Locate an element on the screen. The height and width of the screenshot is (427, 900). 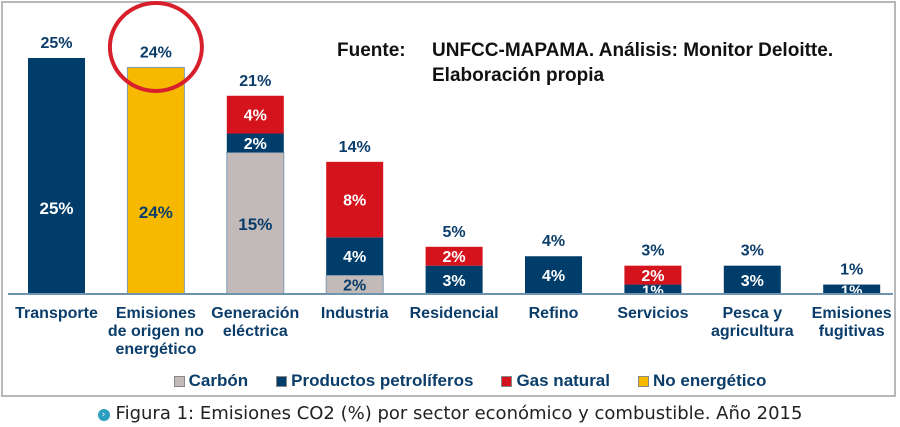
legend-item-carbon: Carbón is located at coordinates (211, 381).